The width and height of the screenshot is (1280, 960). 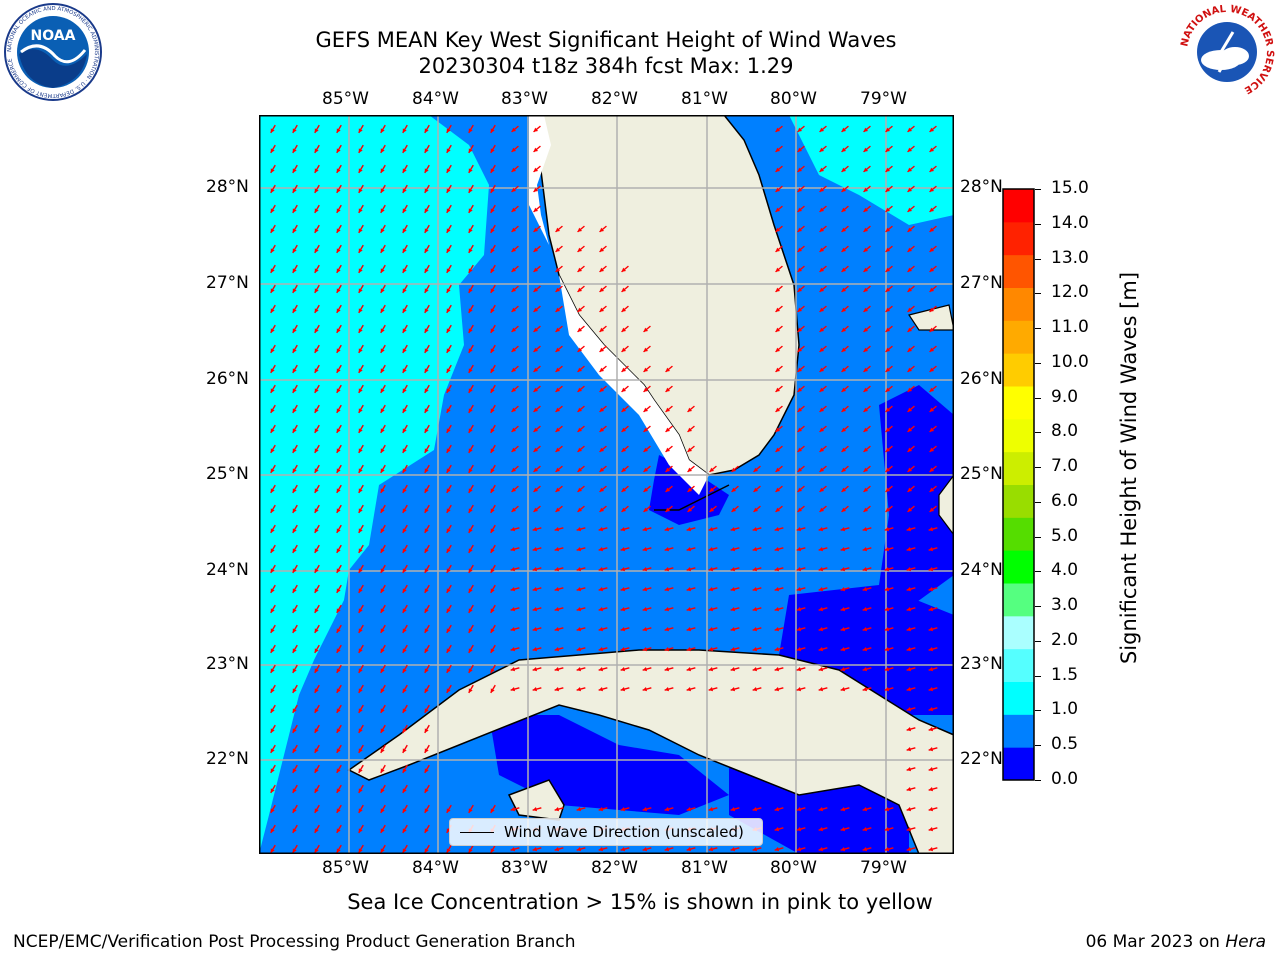 I want to click on lon-label-top: 79°W, so click(x=883, y=99).